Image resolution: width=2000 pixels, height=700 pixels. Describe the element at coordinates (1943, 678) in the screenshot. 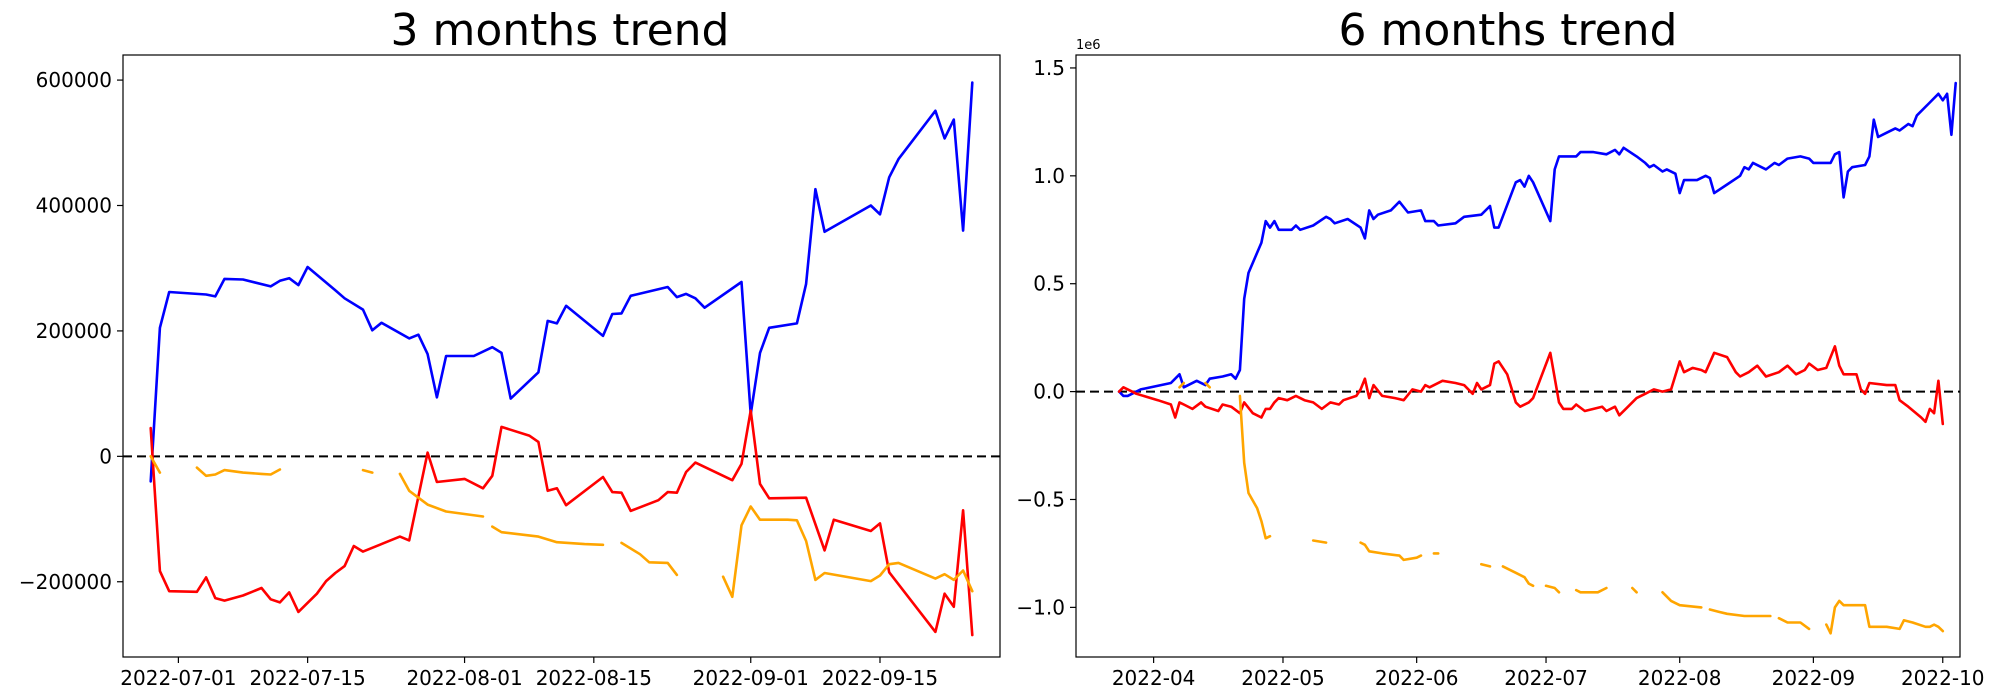

I see `x-tick-label: 2022-10` at that location.